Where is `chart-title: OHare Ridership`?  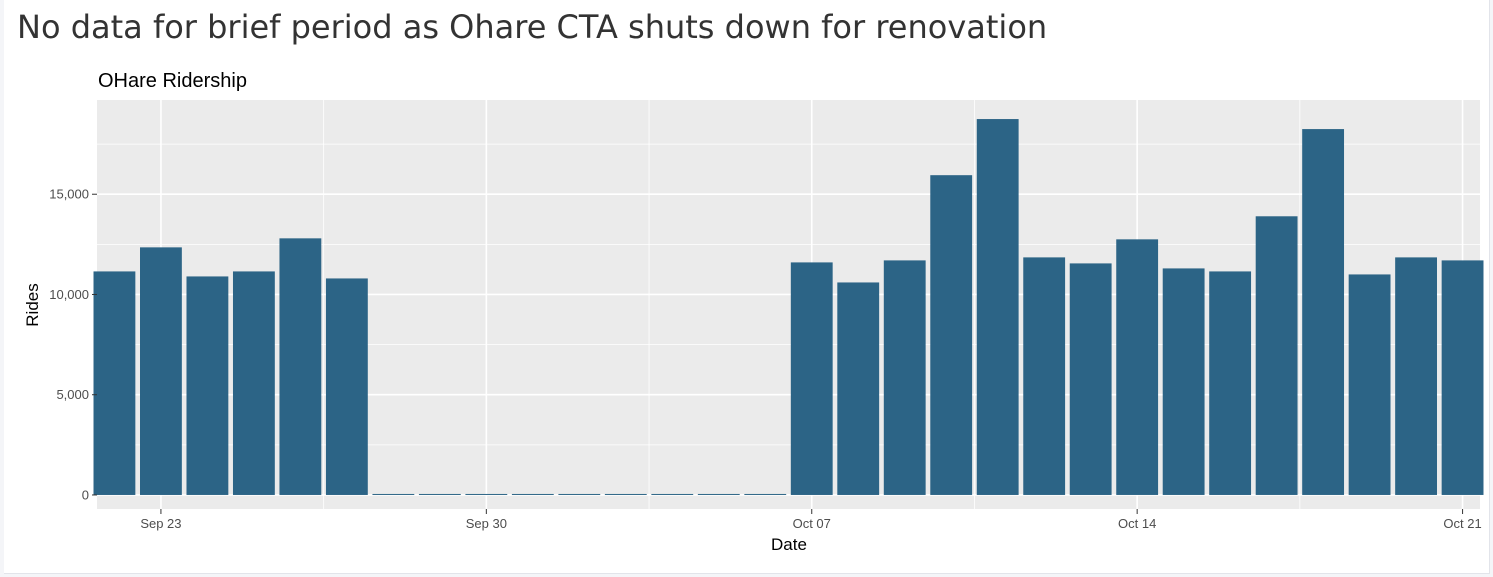 chart-title: OHare Ridership is located at coordinates (172, 81).